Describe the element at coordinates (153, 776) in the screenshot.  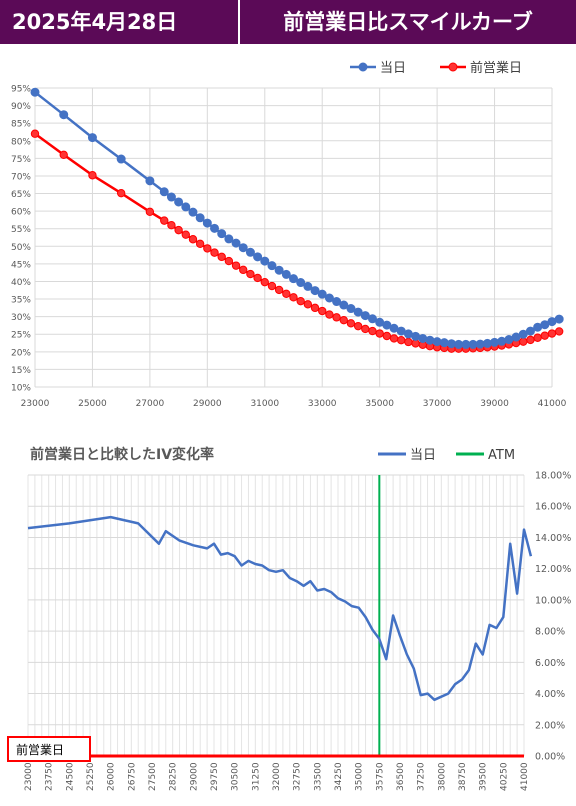
I see `x-tick-label: 27500` at that location.